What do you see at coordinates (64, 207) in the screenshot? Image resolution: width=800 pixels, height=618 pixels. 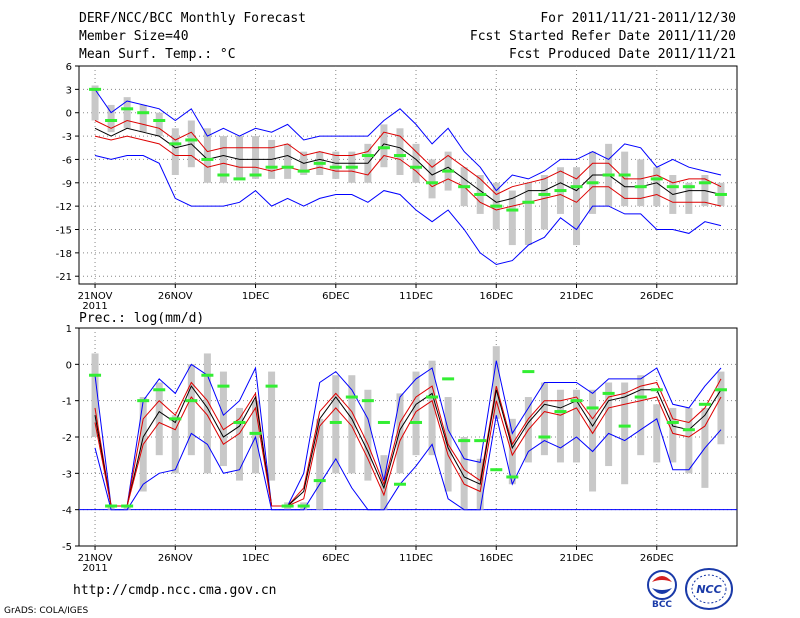 I see `y-tick-label: -12` at bounding box center [64, 207].